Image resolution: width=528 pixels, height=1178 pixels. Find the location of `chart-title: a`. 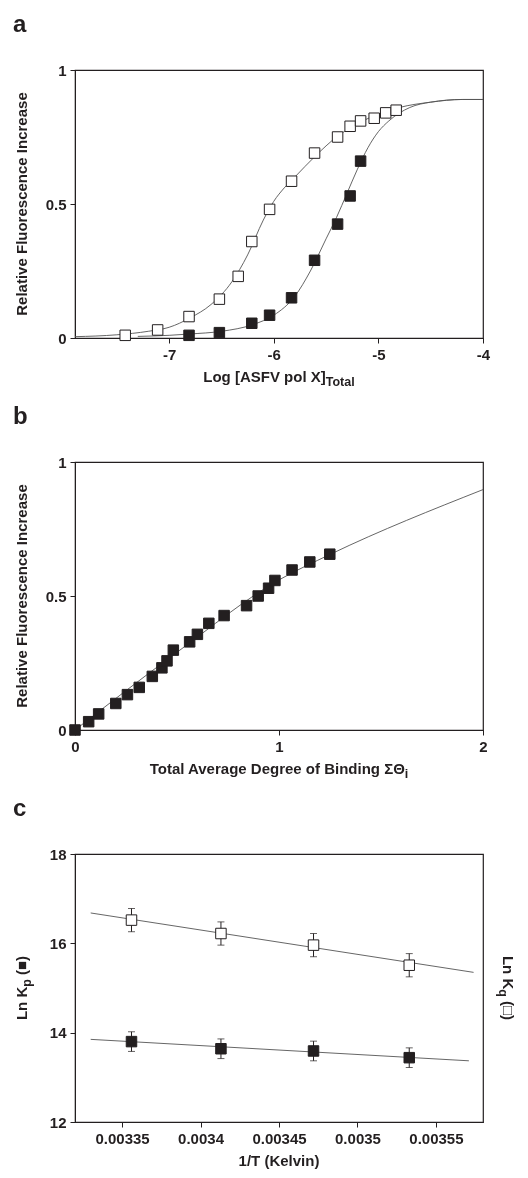

chart-title: a is located at coordinates (20, 23).